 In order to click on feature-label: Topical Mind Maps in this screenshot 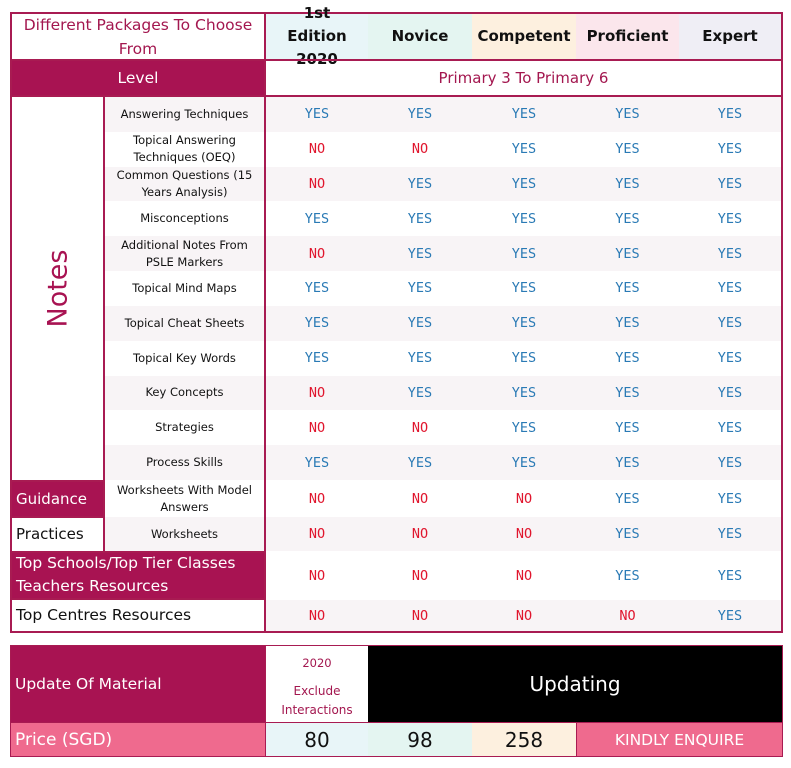, I will do `click(184, 288)`.